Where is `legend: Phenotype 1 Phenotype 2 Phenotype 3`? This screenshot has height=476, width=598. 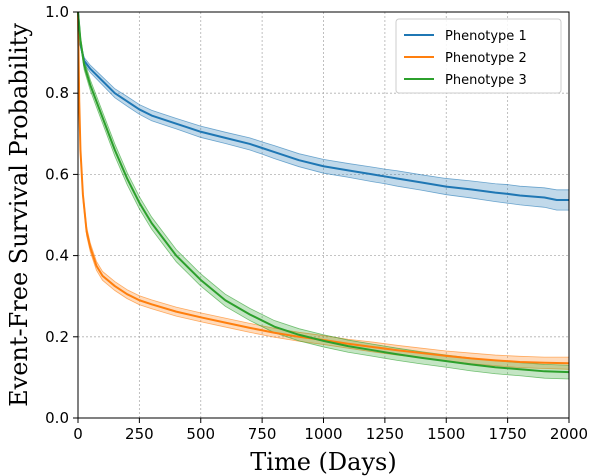 legend: Phenotype 1 Phenotype 2 Phenotype 3 is located at coordinates (478, 56).